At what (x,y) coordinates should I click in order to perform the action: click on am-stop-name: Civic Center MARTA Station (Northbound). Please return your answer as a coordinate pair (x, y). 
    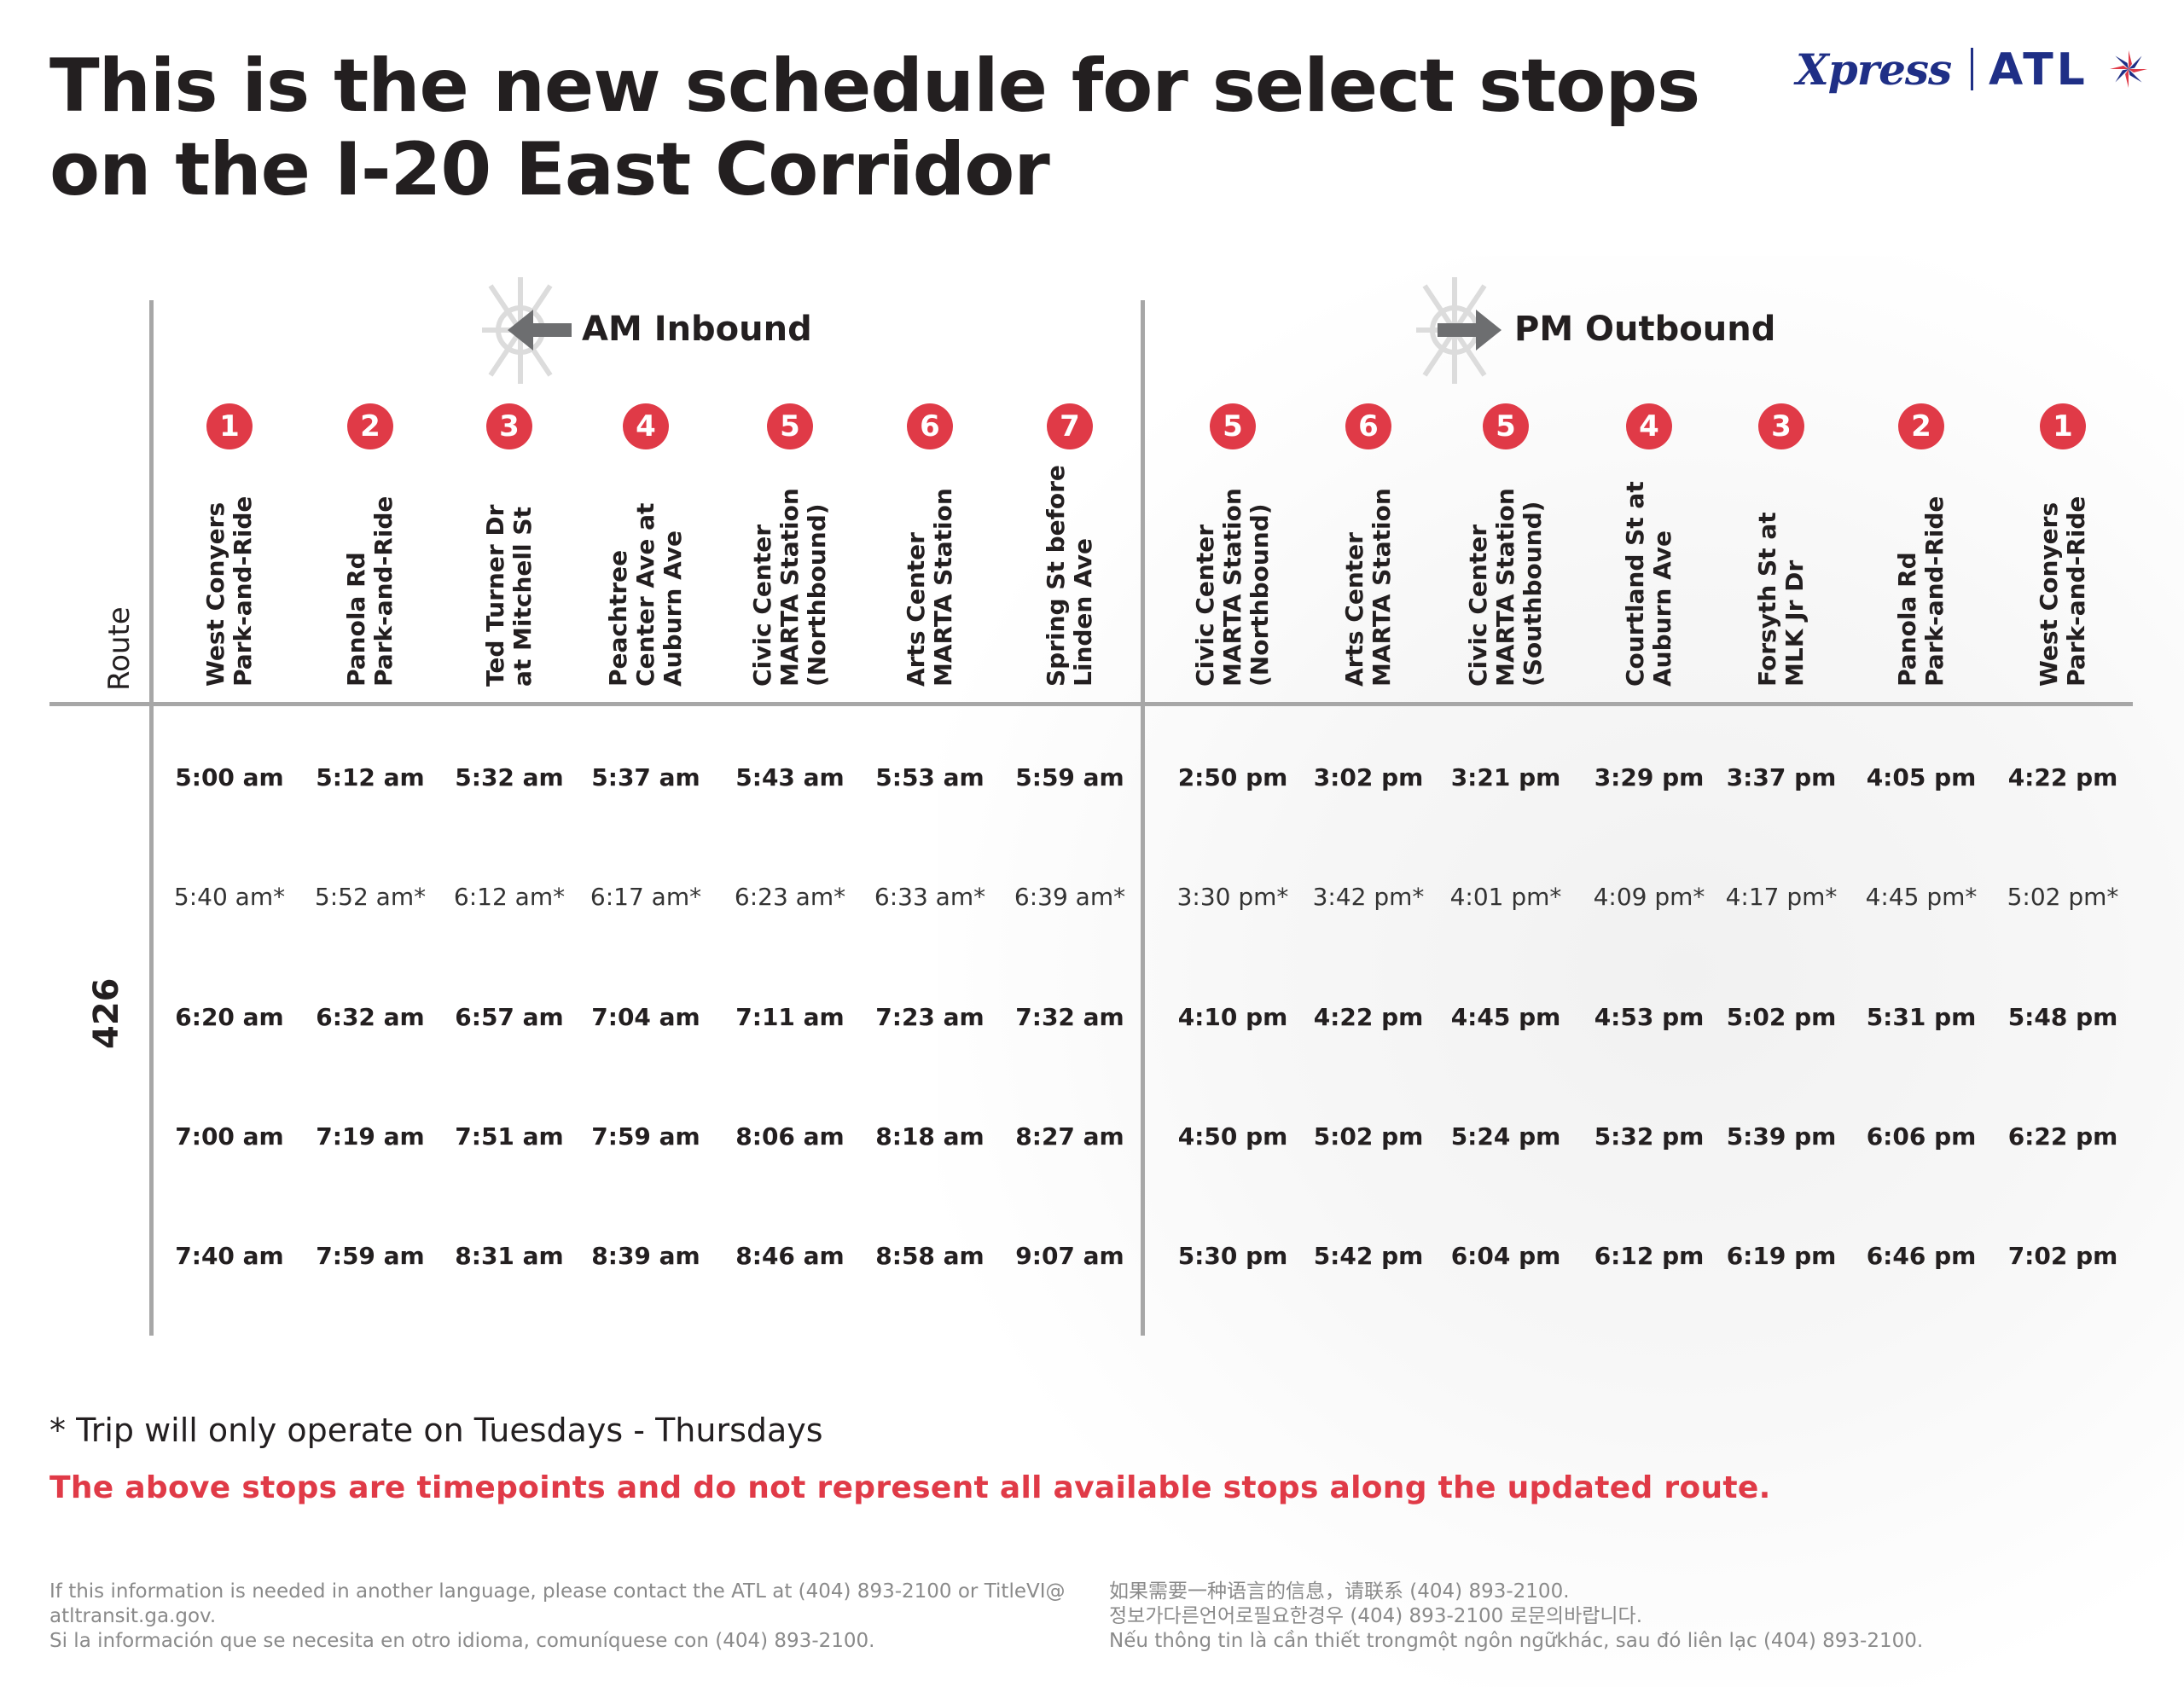
    Looking at the image, I should click on (789, 576).